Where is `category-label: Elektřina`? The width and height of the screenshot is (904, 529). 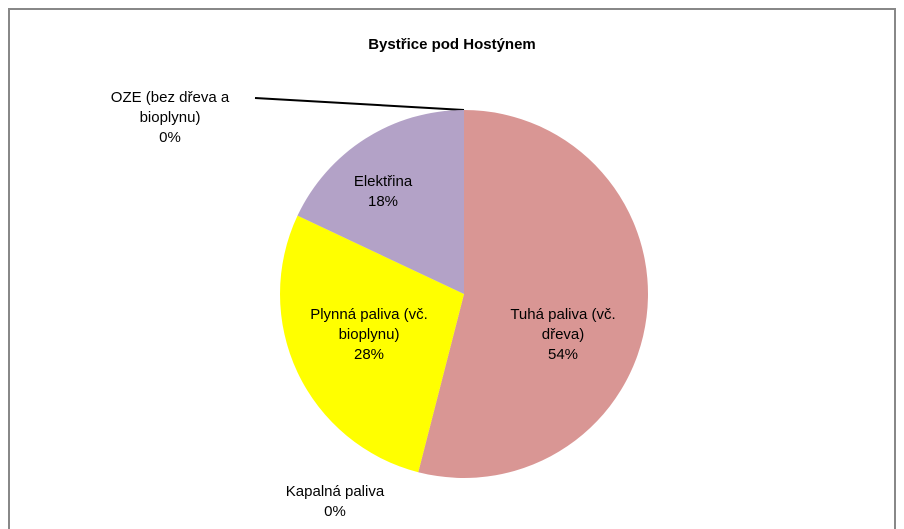
category-label: Elektřina is located at coordinates (383, 181).